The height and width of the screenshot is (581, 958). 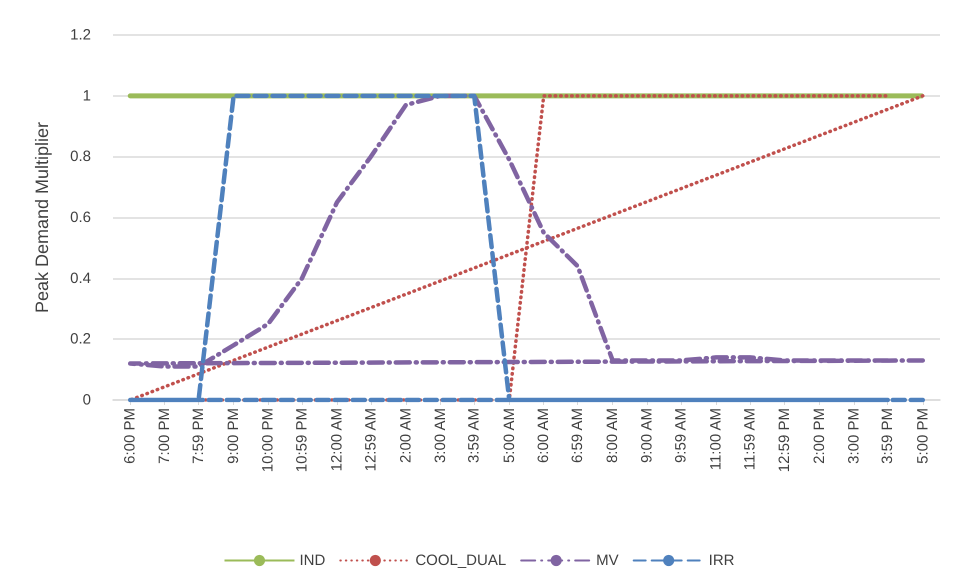 What do you see at coordinates (440, 436) in the screenshot?
I see `x-tick-label: 3:00 AM` at bounding box center [440, 436].